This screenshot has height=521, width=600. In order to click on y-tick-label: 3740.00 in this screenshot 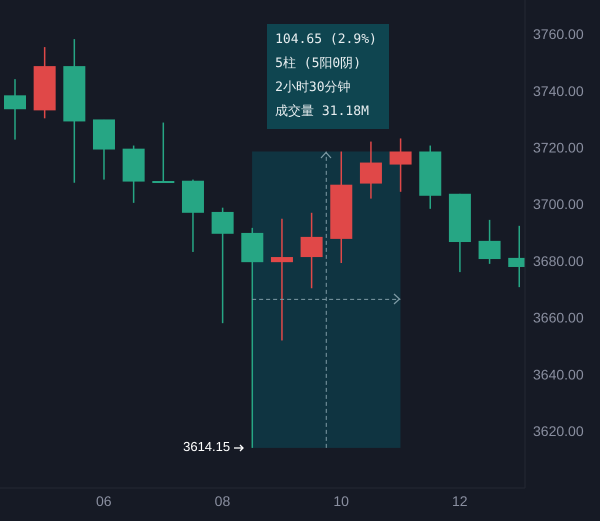, I will do `click(558, 90)`.